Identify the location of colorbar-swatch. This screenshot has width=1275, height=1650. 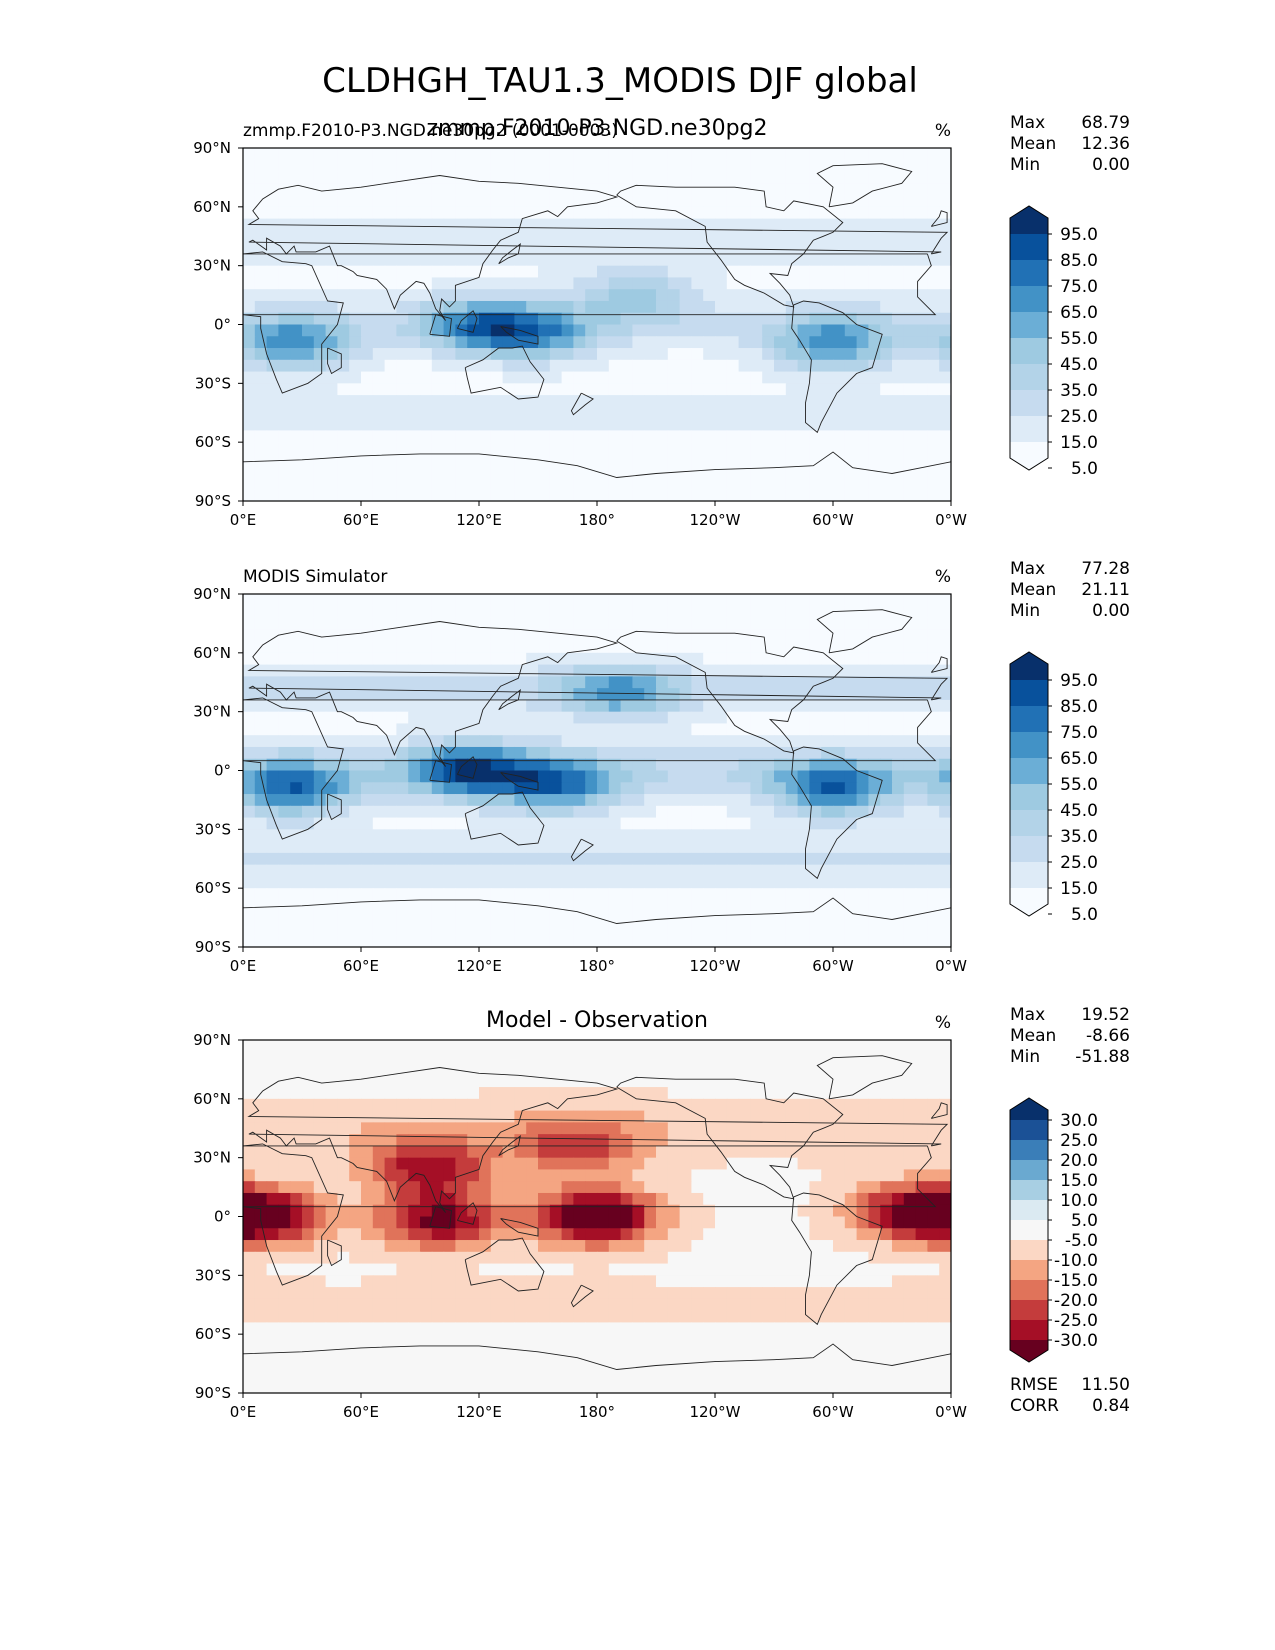
(1029, 745).